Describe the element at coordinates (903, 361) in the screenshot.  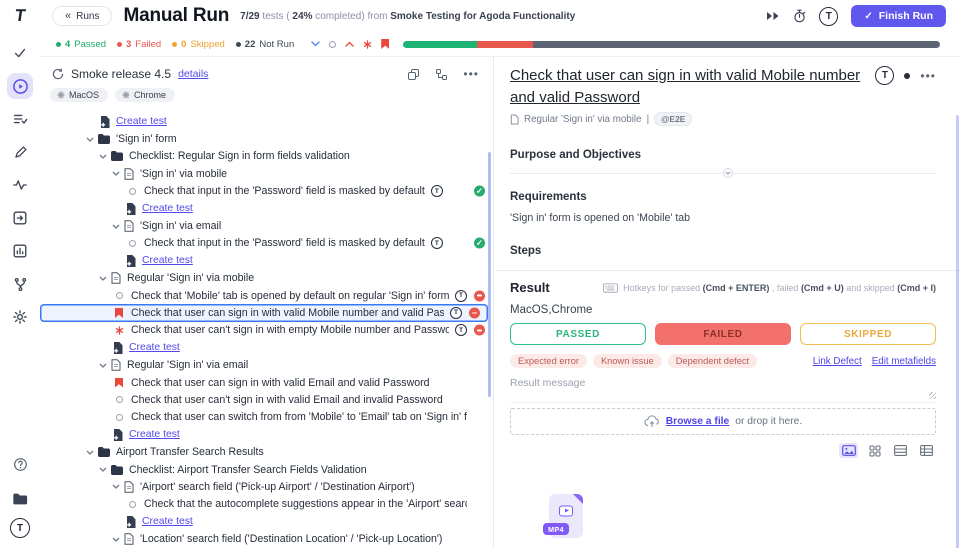
I see `edit-metafields-link: Edit metafields` at that location.